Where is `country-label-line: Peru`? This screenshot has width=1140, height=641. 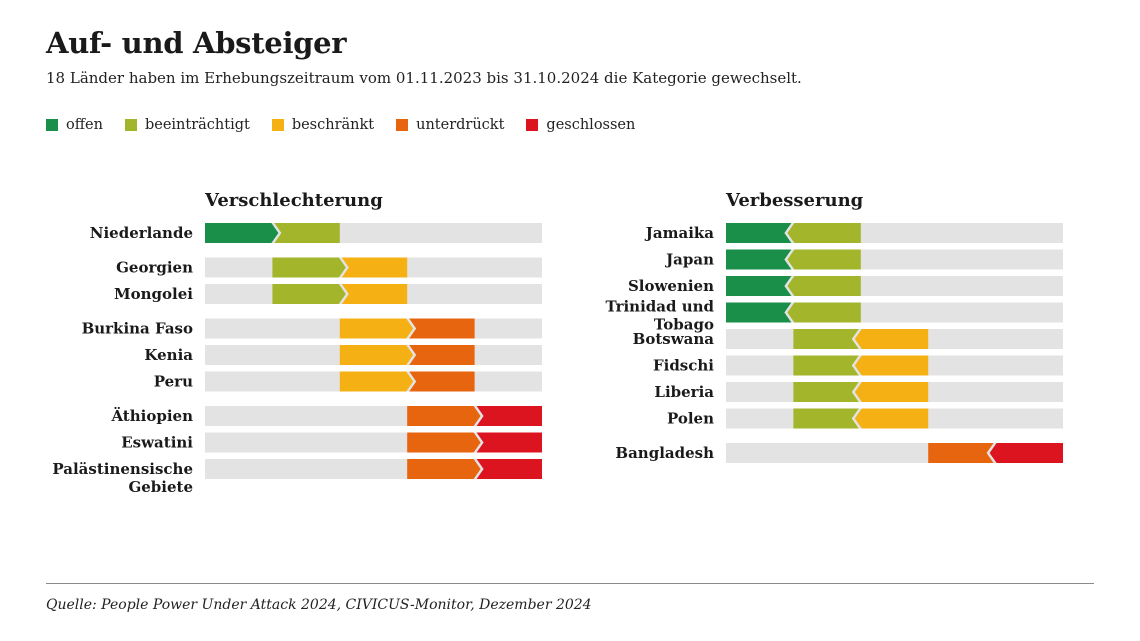 country-label-line: Peru is located at coordinates (173, 382).